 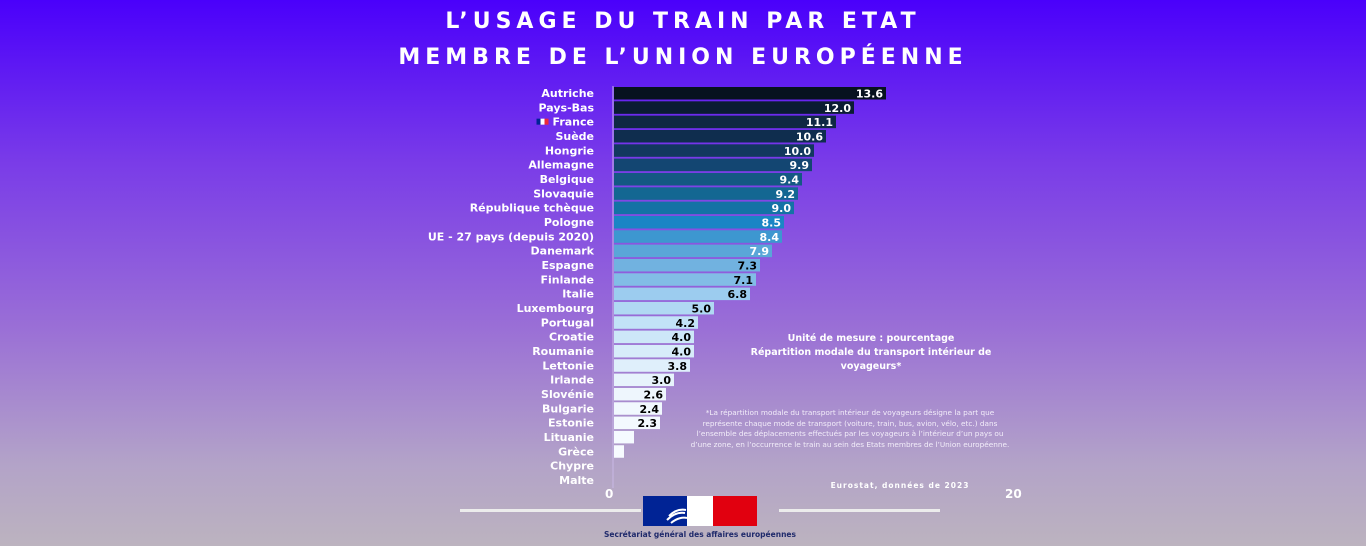 I want to click on x-tick-20: 20, so click(x=1013, y=494).